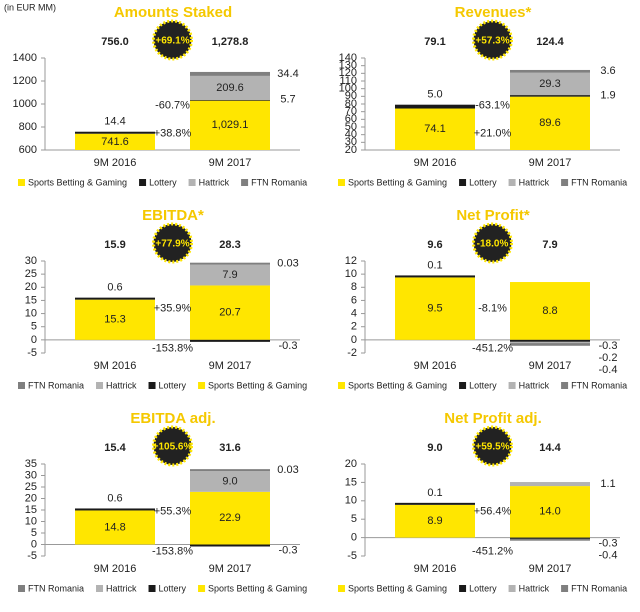  I want to click on y-tick-label: 140, so click(348, 58).